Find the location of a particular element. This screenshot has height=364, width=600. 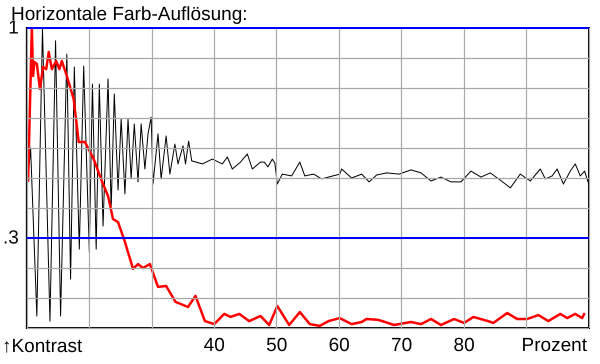

x-tick-label: 40 is located at coordinates (214, 345).